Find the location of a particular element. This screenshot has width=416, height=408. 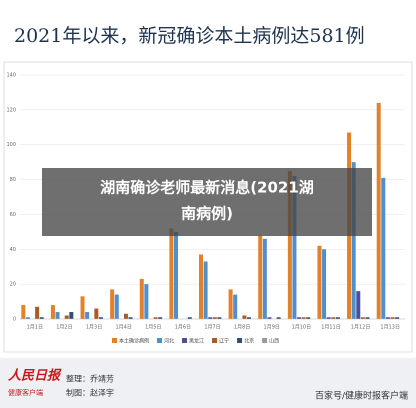

y-tick-label: 80 is located at coordinates (13, 180).